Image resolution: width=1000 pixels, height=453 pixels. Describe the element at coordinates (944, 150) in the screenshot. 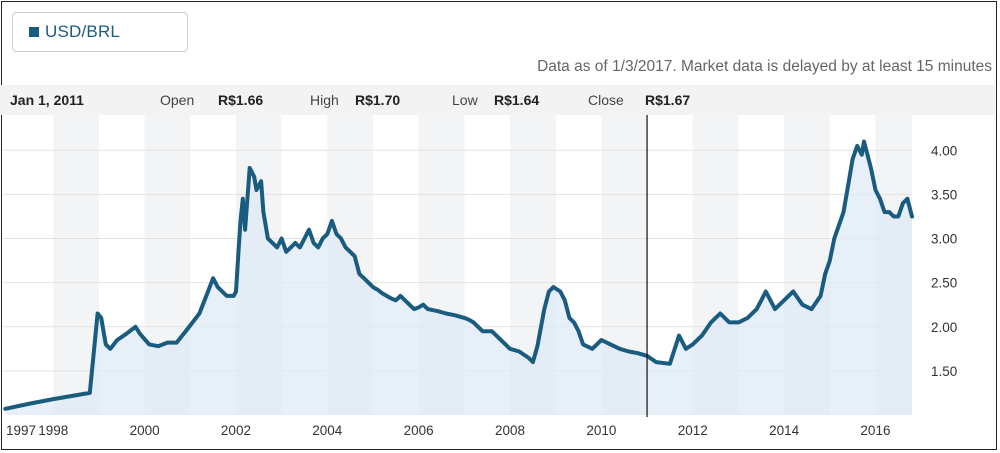

I see `y-tick-label: 4.00` at that location.